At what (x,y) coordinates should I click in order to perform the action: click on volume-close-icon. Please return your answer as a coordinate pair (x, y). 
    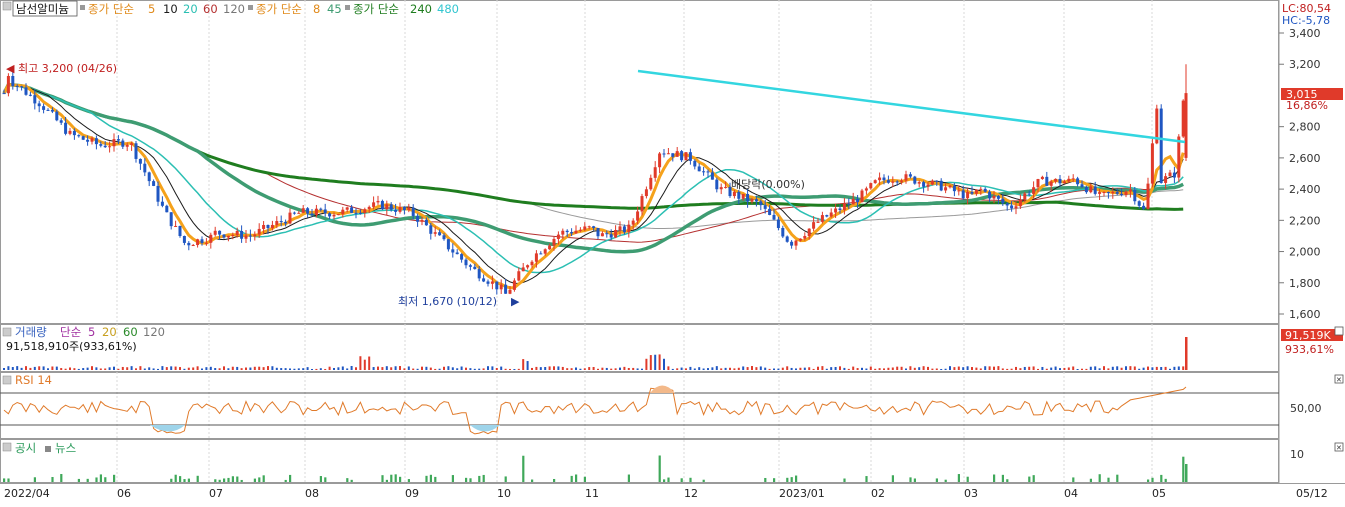
    Looking at the image, I should click on (1339, 331).